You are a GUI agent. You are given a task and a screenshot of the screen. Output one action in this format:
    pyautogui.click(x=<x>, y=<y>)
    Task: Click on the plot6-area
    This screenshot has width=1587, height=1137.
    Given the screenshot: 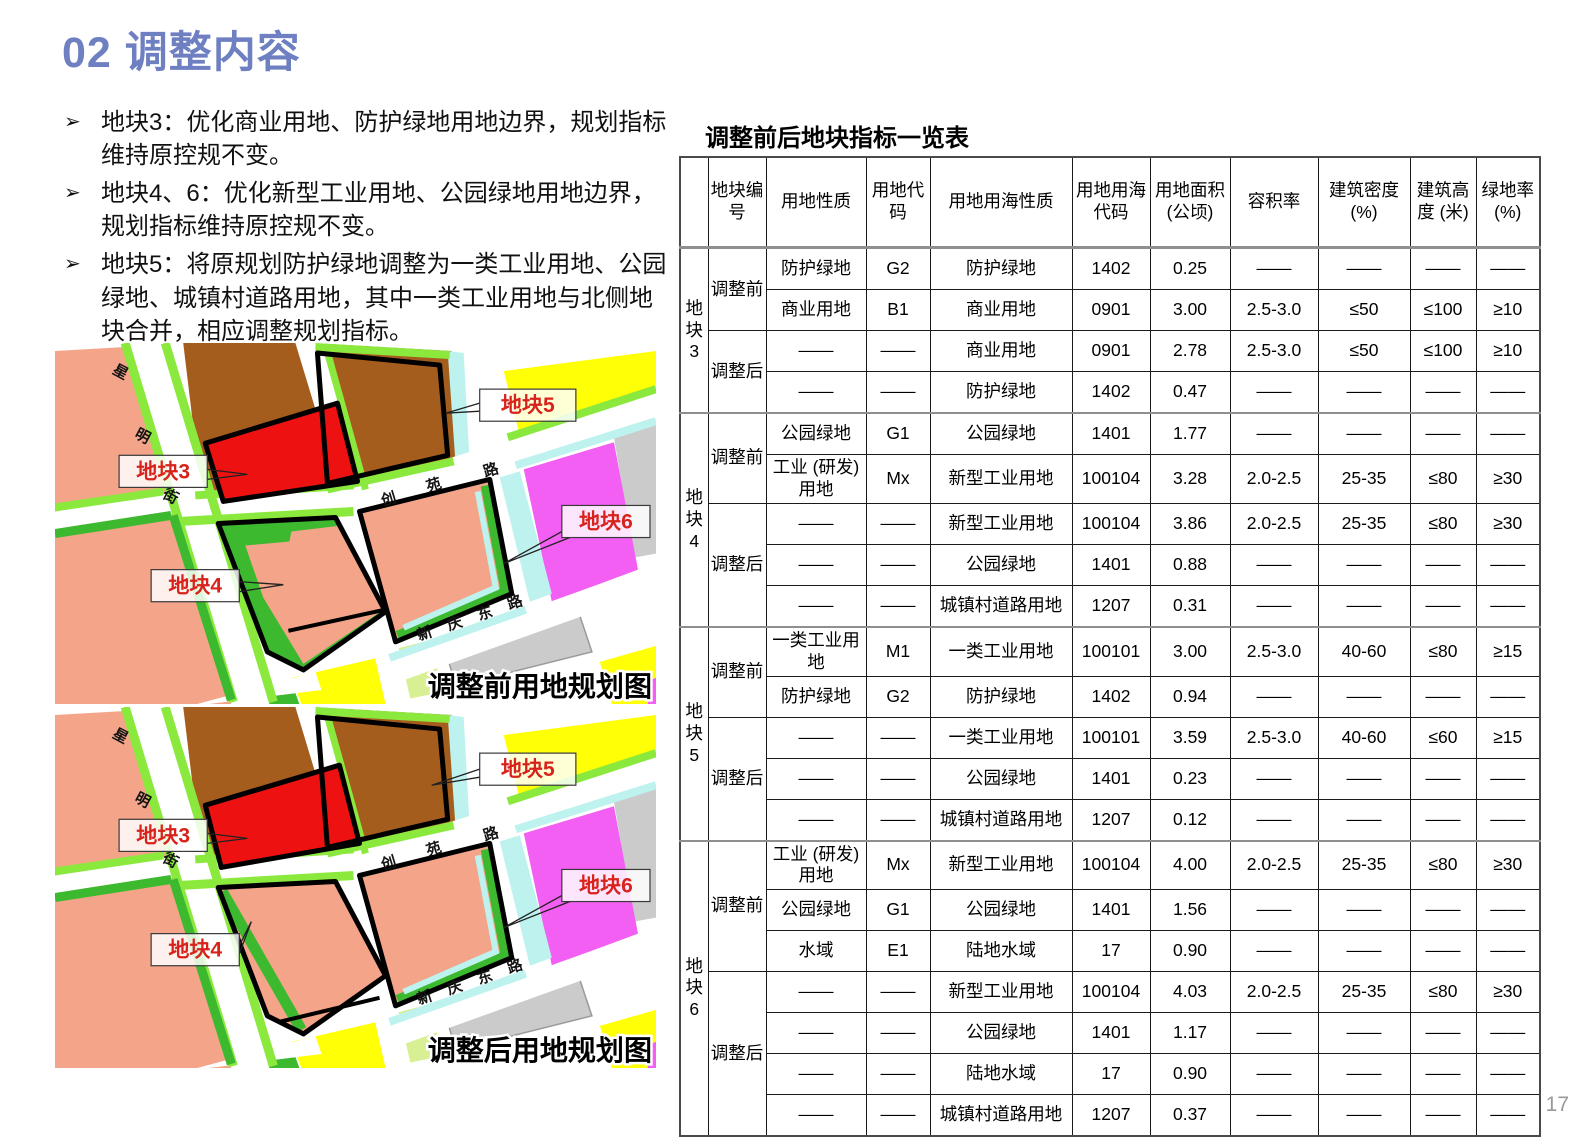 What is the action you would take?
    pyautogui.click(x=436, y=924)
    